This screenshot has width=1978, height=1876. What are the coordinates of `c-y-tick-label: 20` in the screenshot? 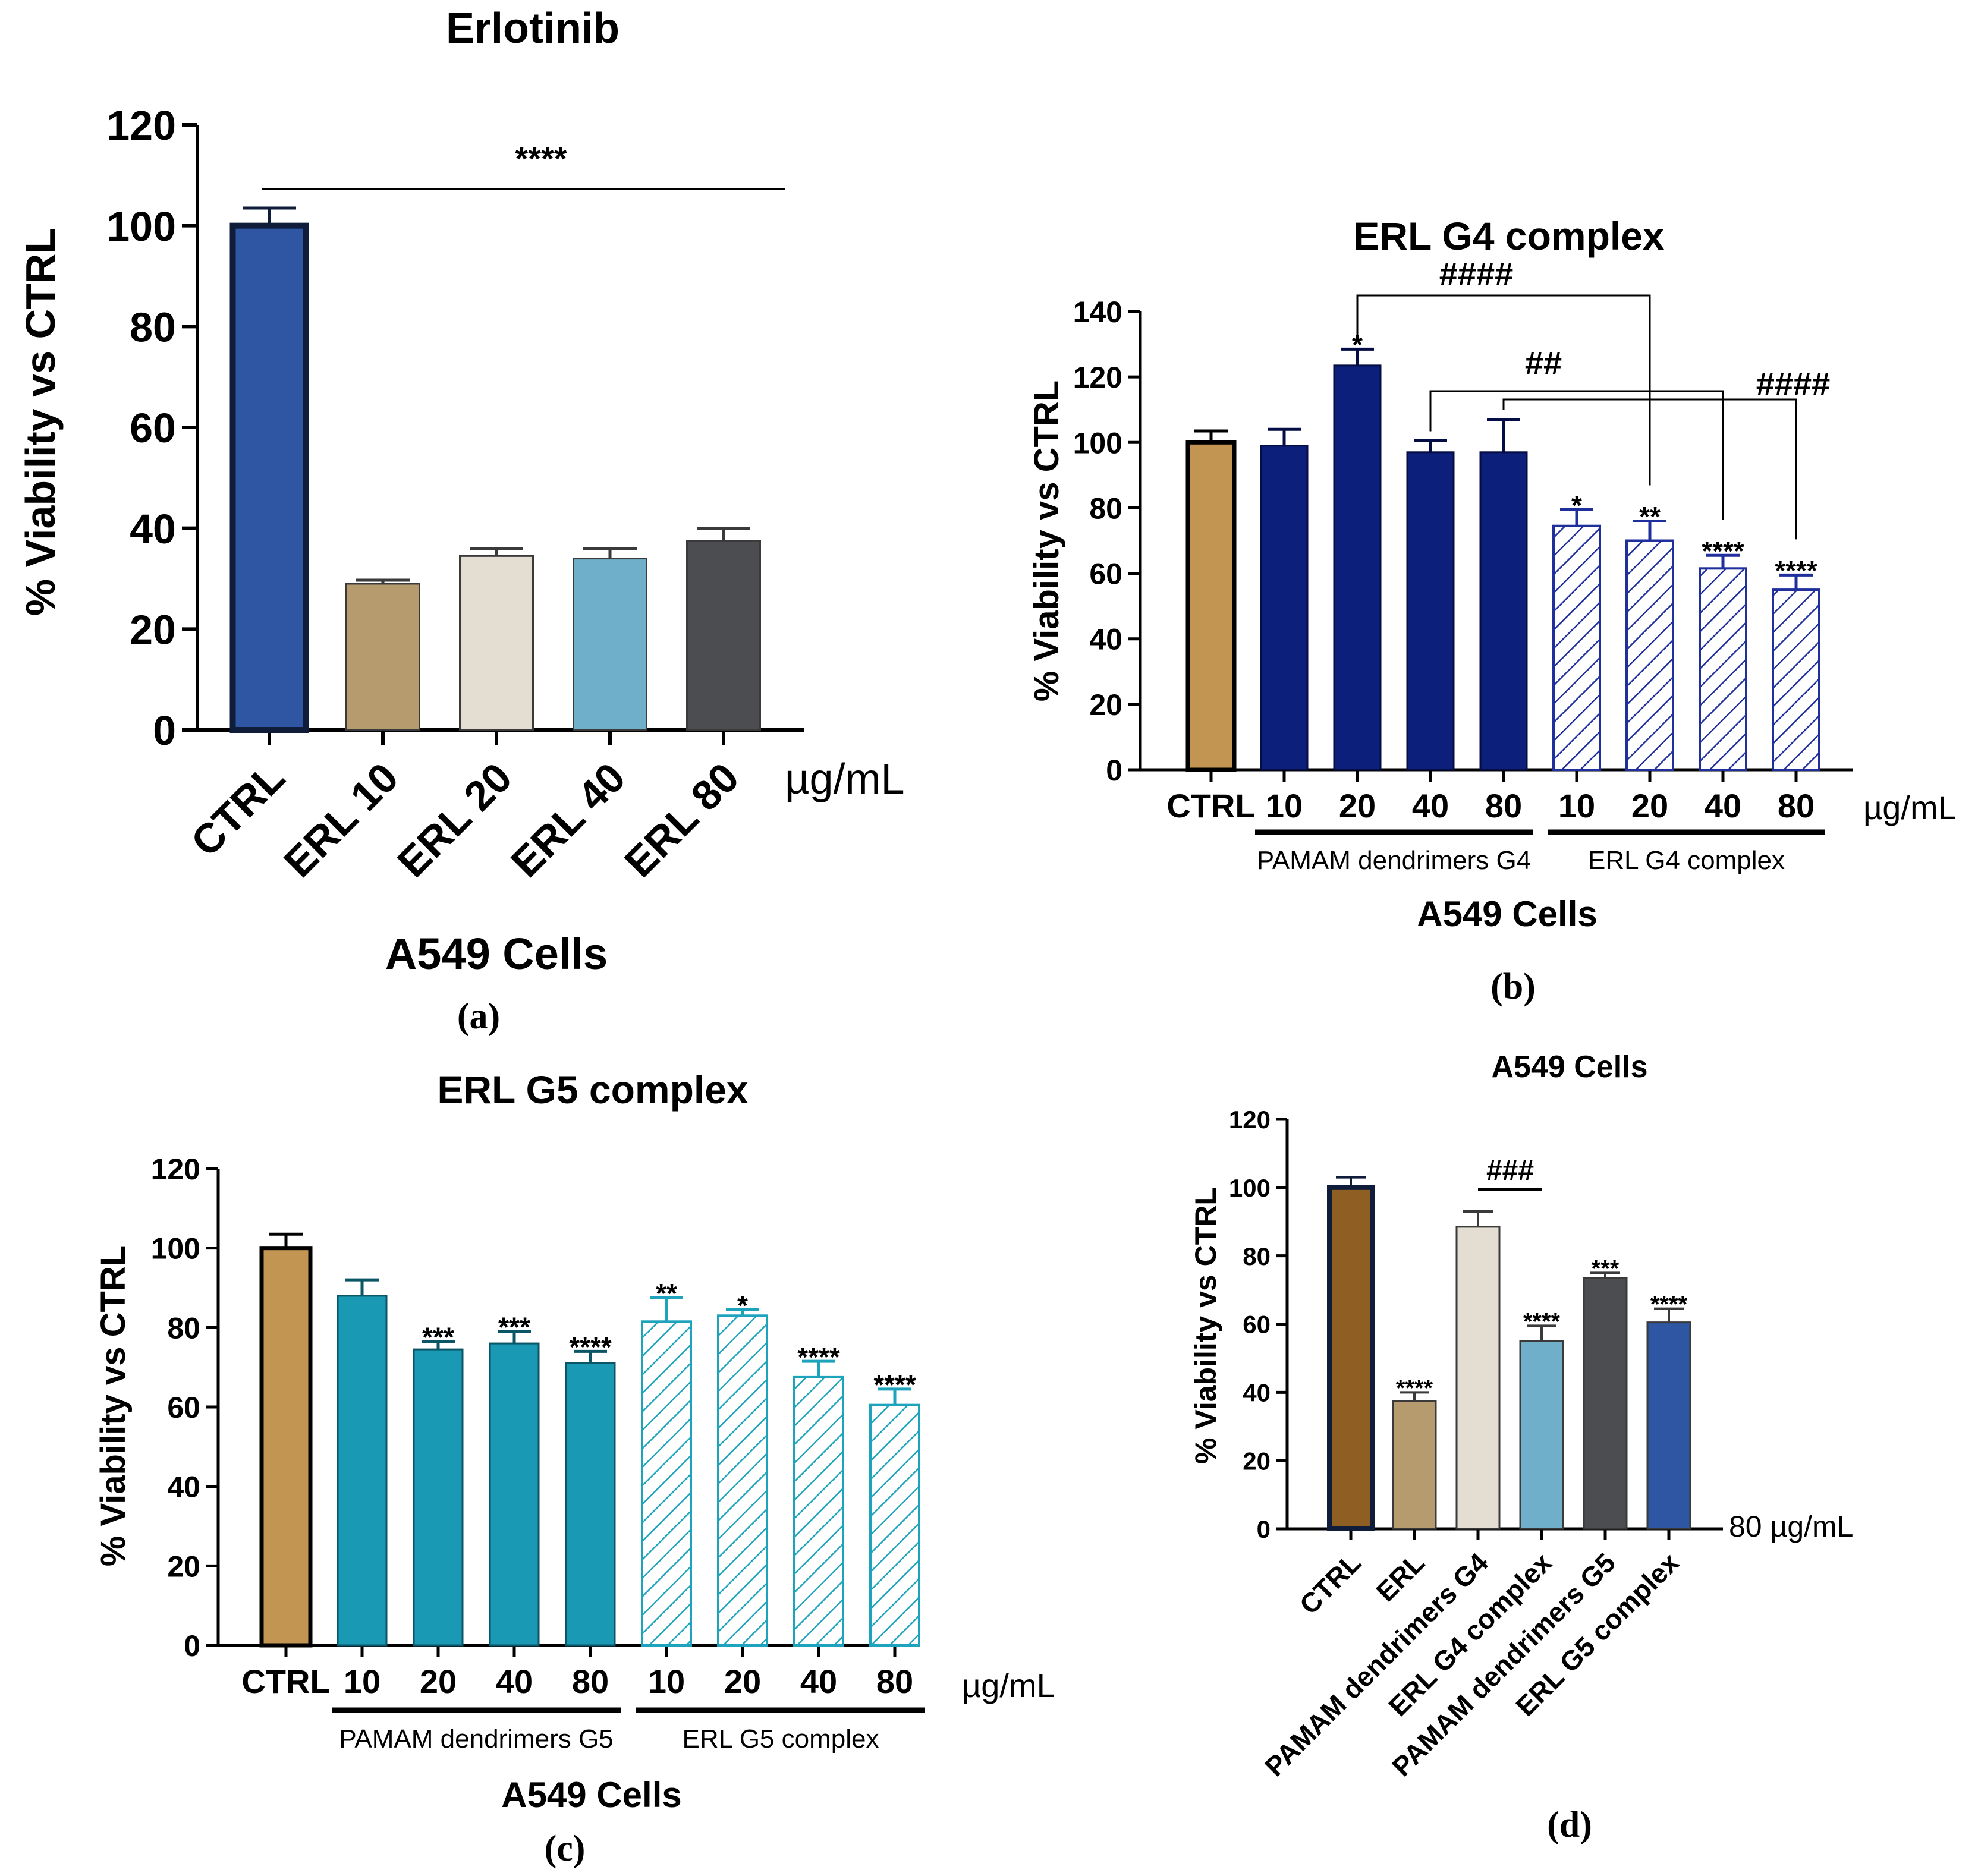 It's located at (183, 1566).